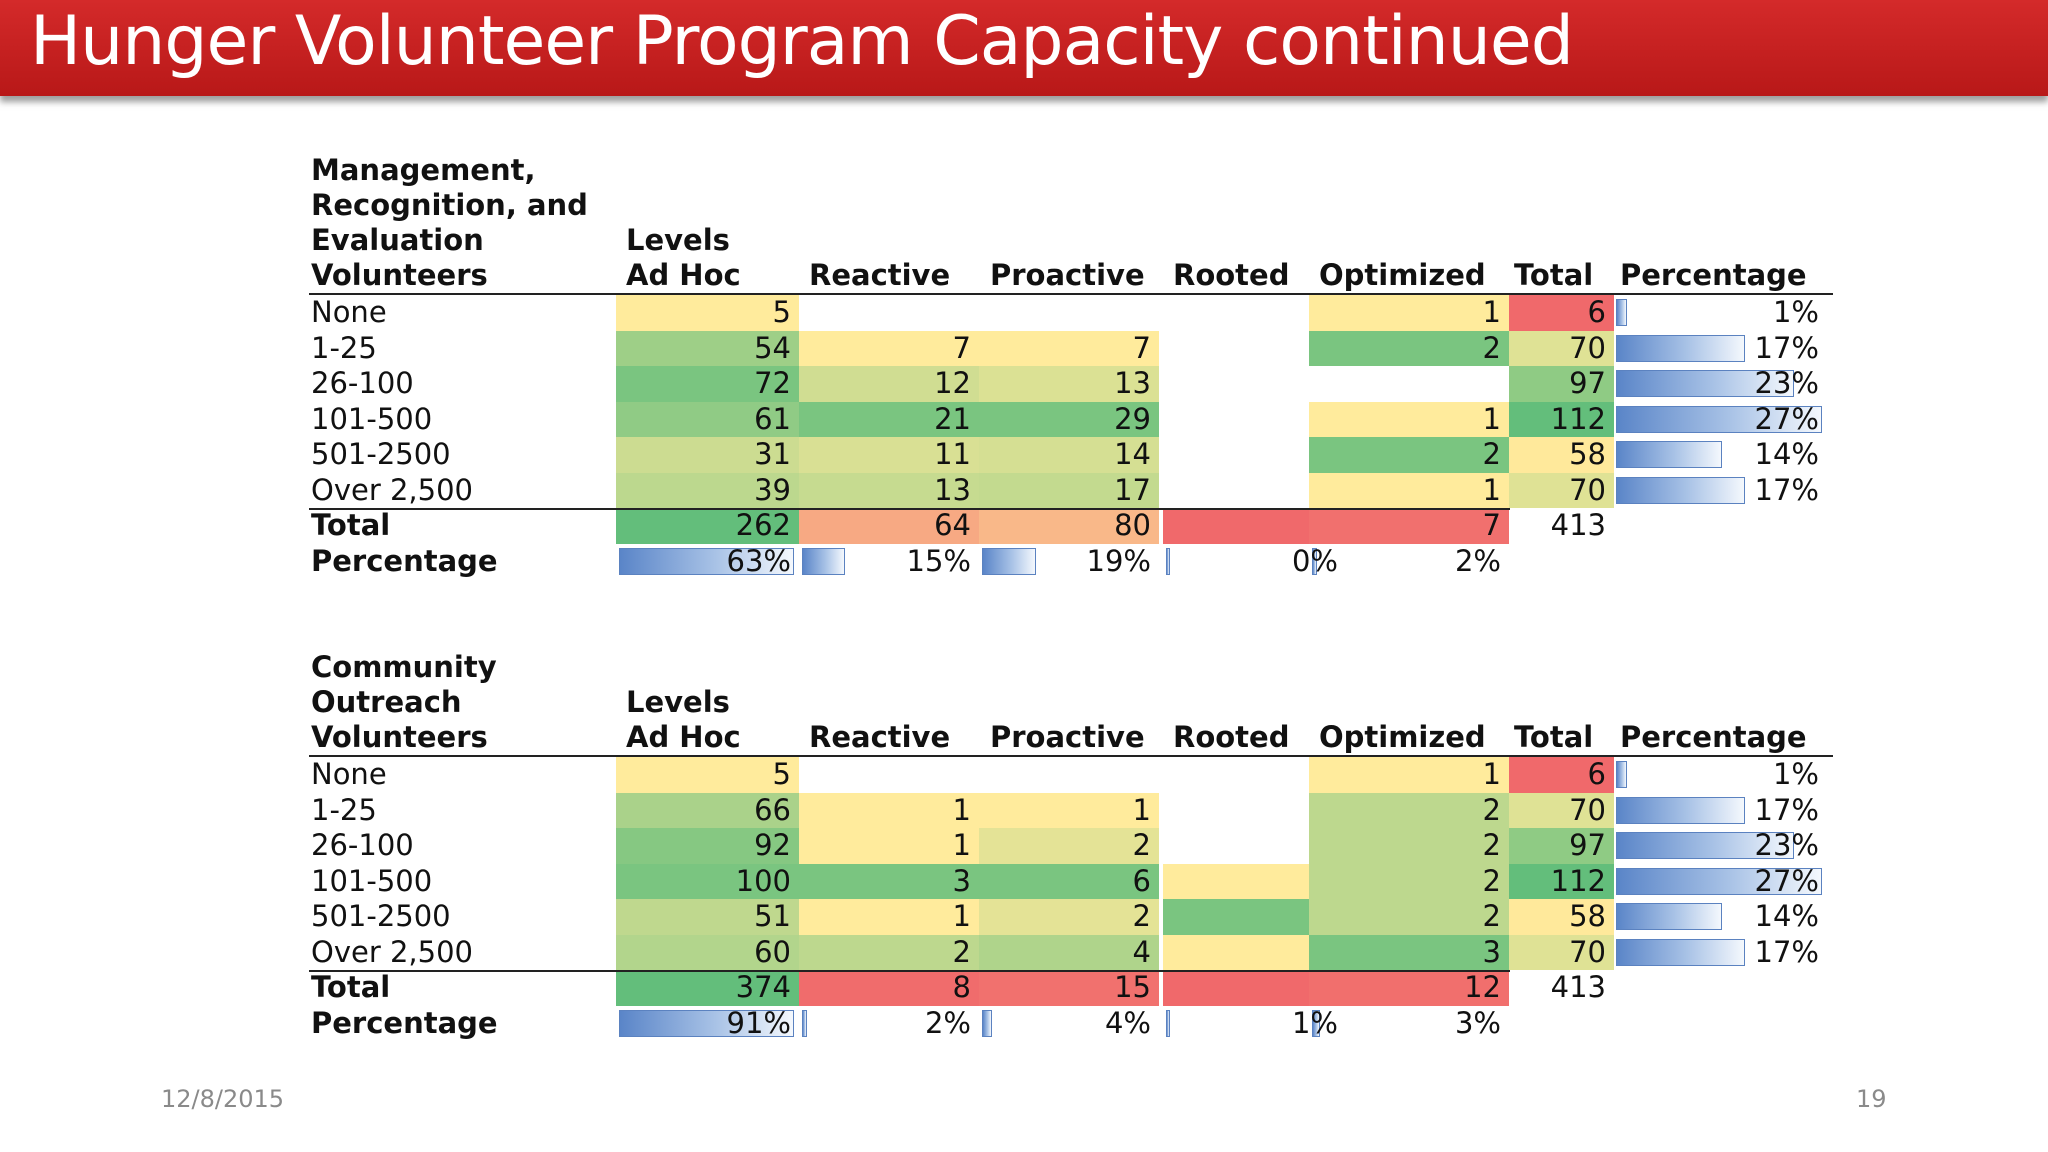 Image resolution: width=2048 pixels, height=1152 pixels. Describe the element at coordinates (1071, 881) in the screenshot. I see `table-row: 101-500100361211227%` at that location.